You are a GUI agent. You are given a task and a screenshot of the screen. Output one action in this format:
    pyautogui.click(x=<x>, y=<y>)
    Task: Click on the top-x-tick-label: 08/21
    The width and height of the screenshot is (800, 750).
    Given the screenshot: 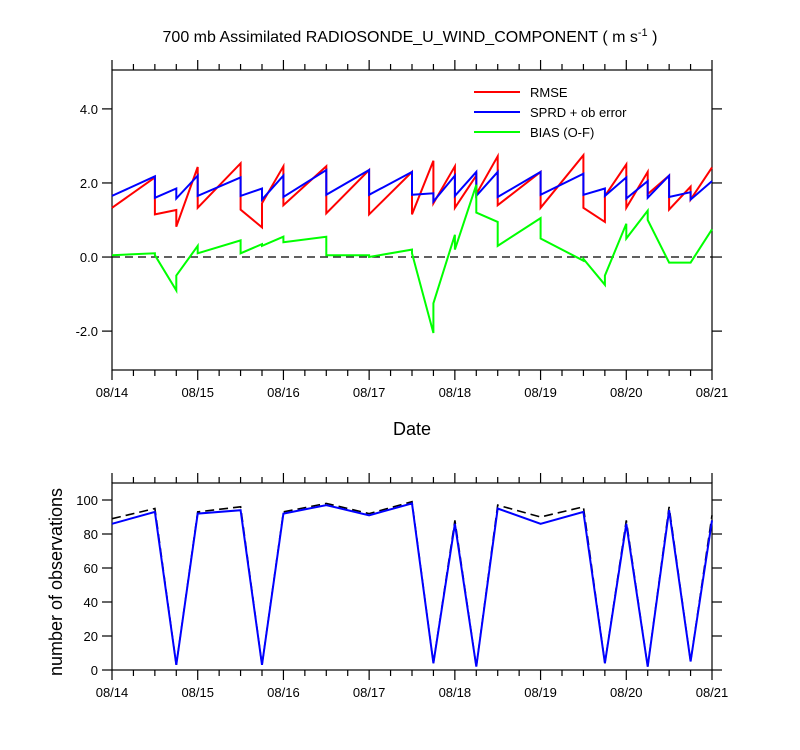 What is the action you would take?
    pyautogui.click(x=712, y=392)
    